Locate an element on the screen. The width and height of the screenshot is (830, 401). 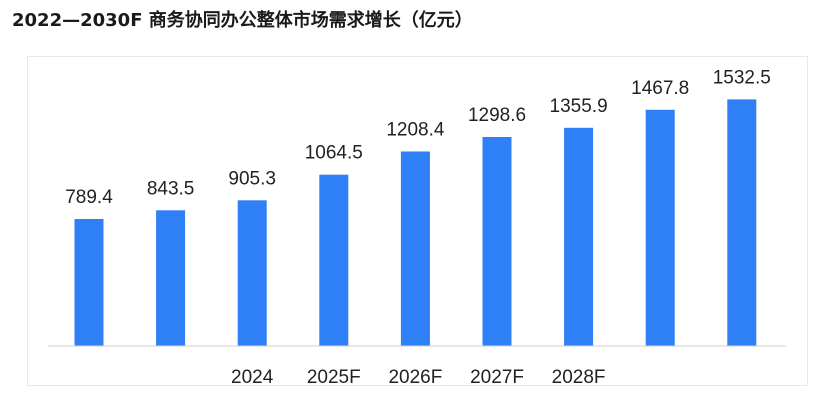
data-label-0: 789.4 is located at coordinates (89, 197).